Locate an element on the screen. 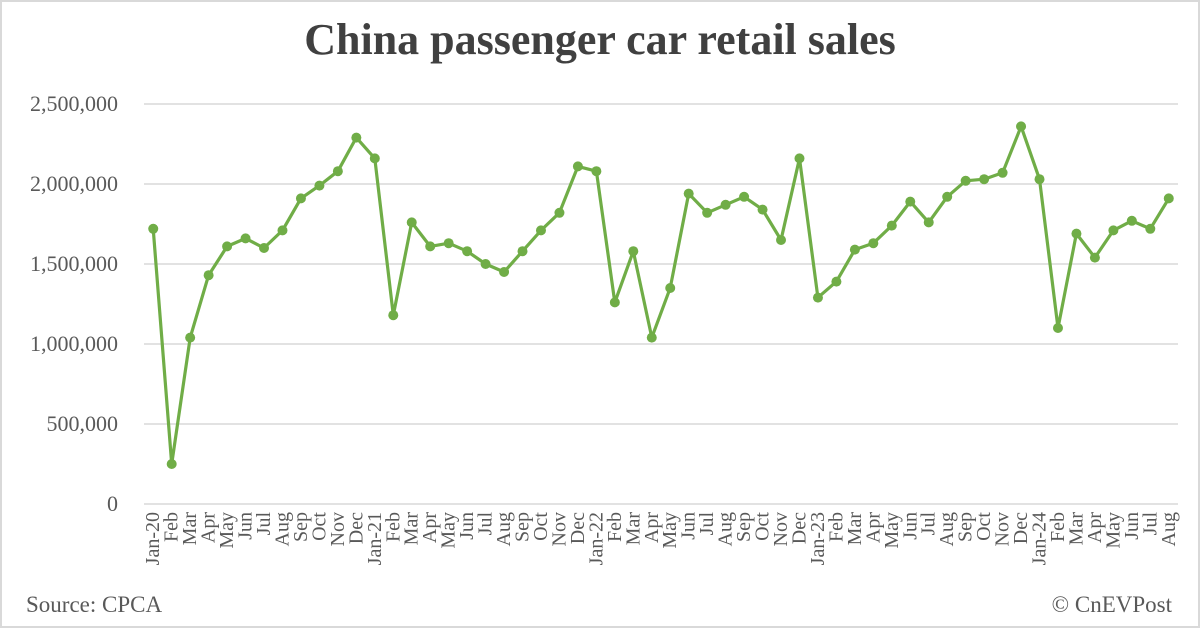 This screenshot has width=1200, height=628. y-tick-label: 2,500,000 is located at coordinates (74, 103).